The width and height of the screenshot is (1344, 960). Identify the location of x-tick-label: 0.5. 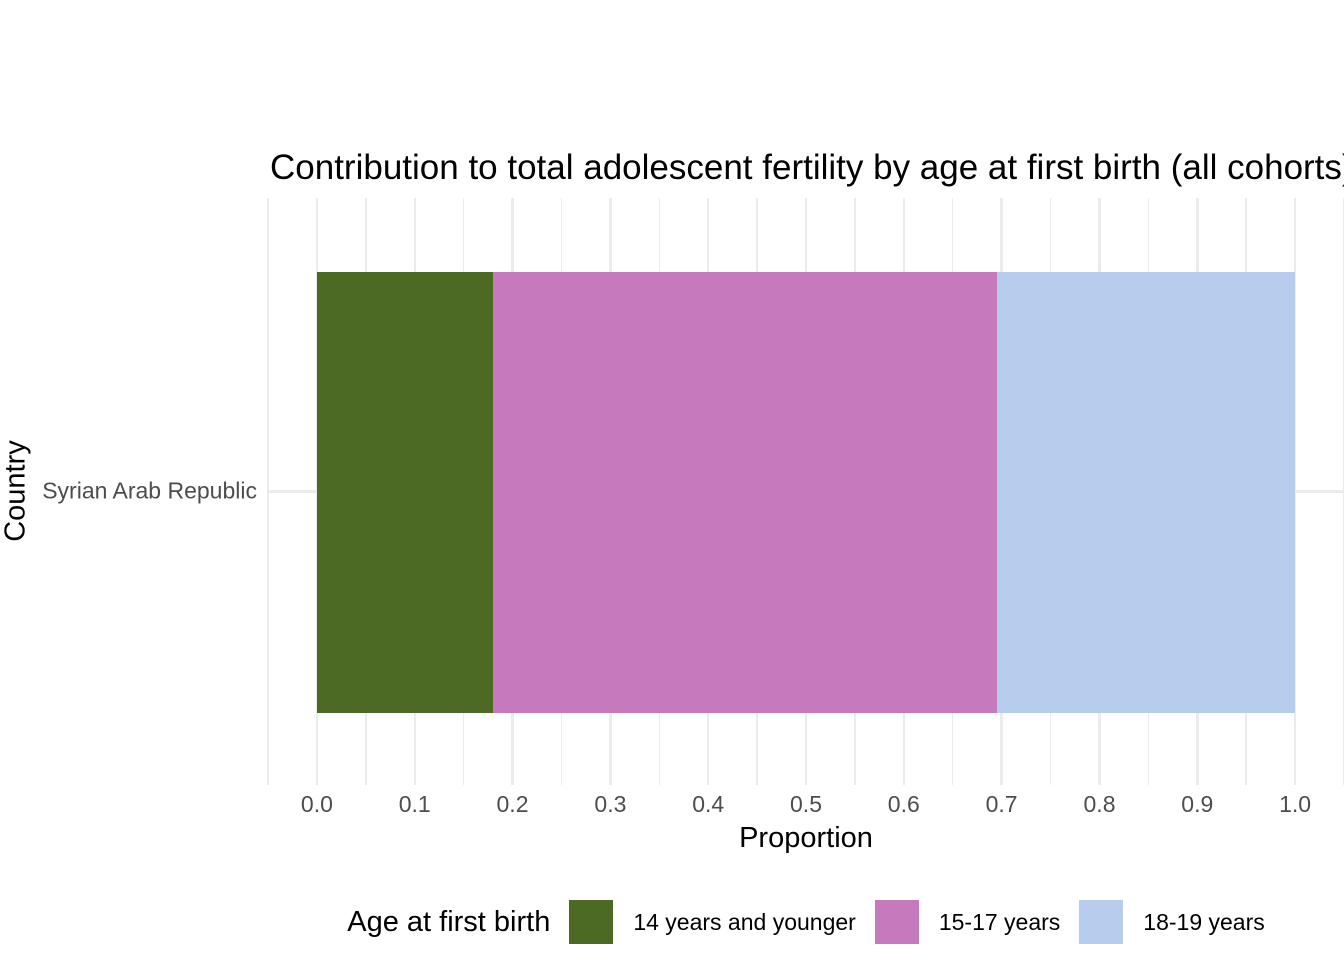
(806, 804).